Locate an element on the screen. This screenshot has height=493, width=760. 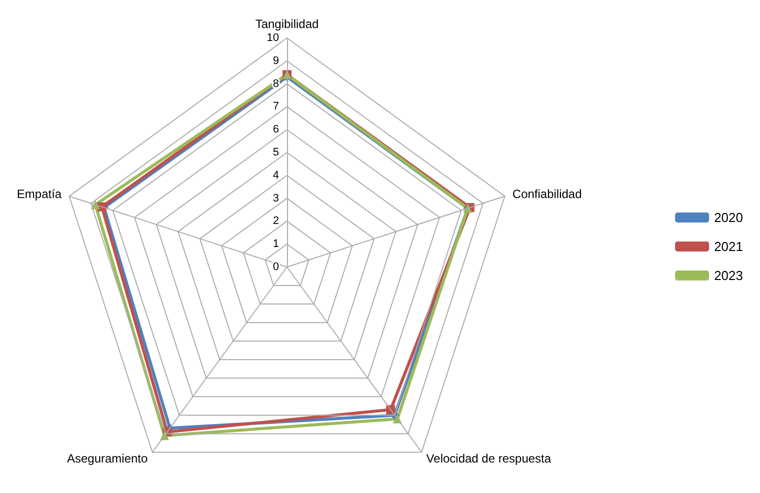
y-tick-label: 1 is located at coordinates (275, 244).